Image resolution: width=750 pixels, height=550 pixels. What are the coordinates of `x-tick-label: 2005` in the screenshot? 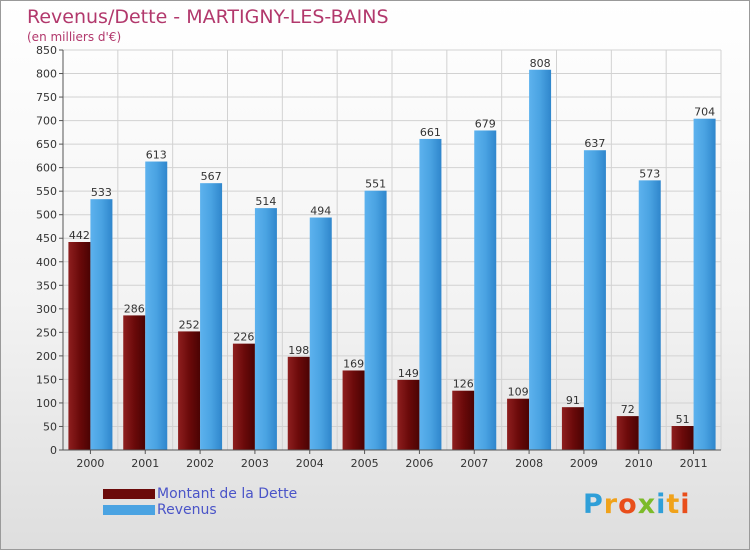 It's located at (365, 463).